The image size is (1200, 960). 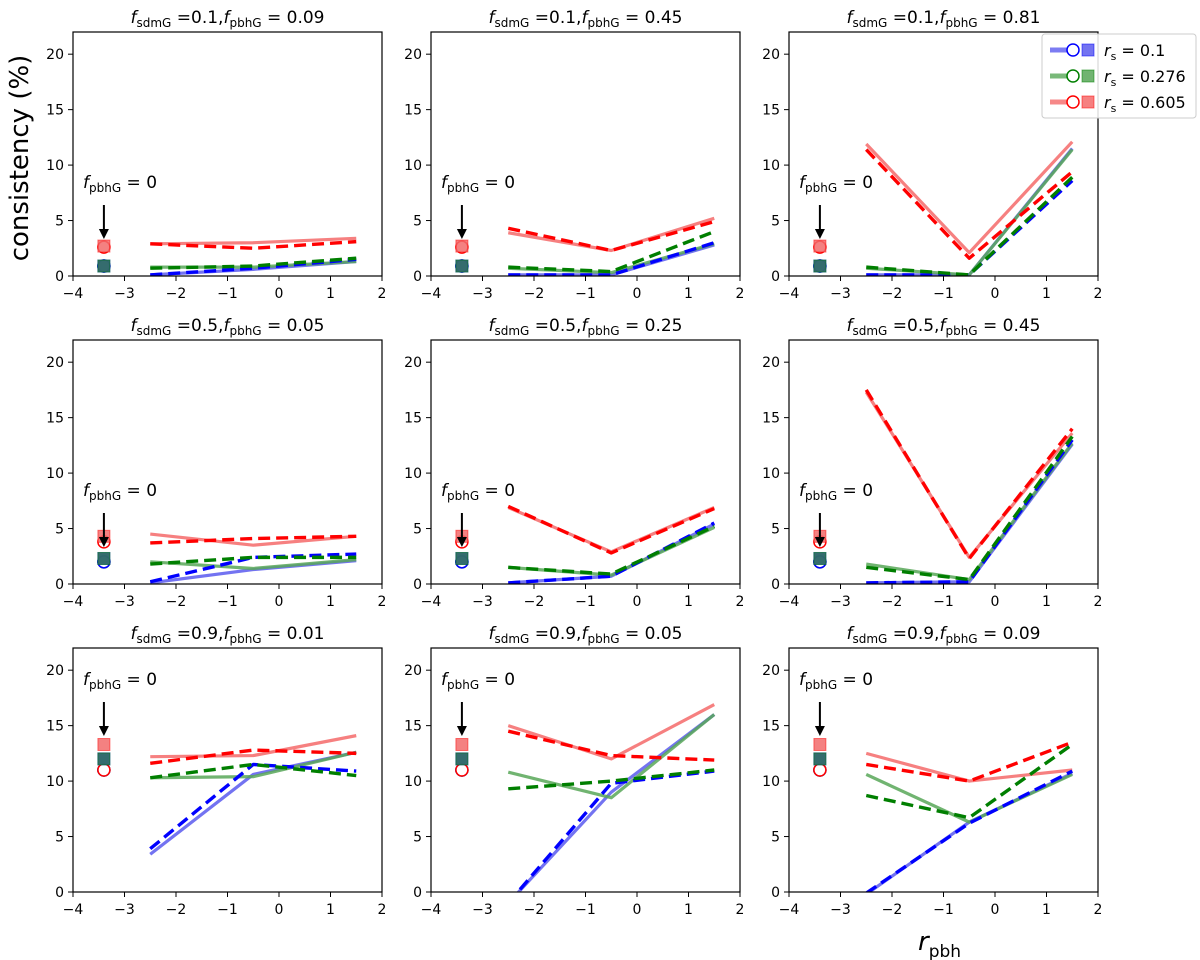 What do you see at coordinates (637, 910) in the screenshot?
I see `x-tick-label: 0` at bounding box center [637, 910].